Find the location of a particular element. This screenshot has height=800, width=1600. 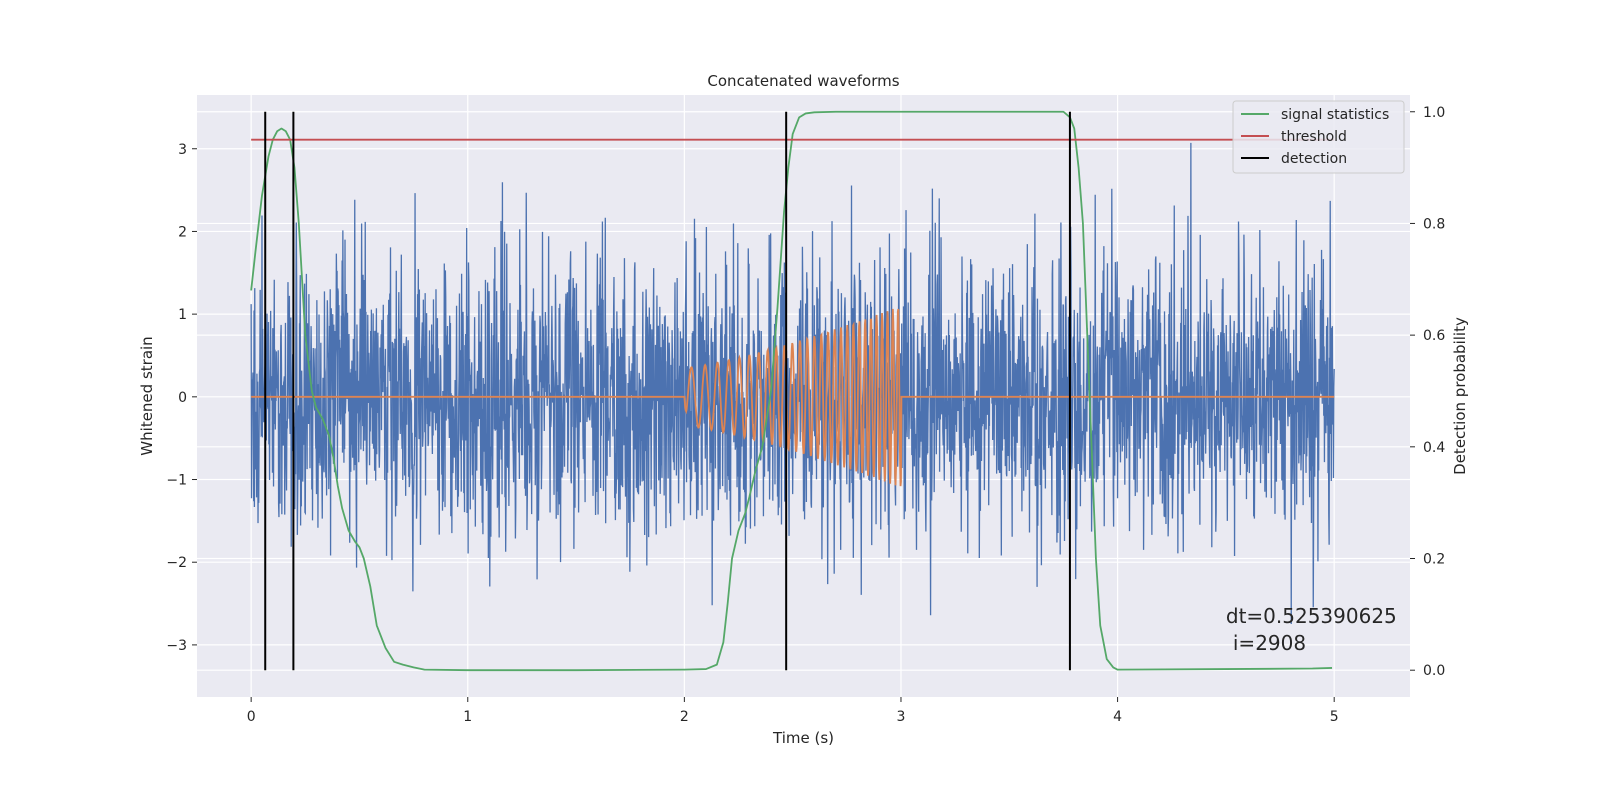

y-tick-label: 2 is located at coordinates (182, 232).